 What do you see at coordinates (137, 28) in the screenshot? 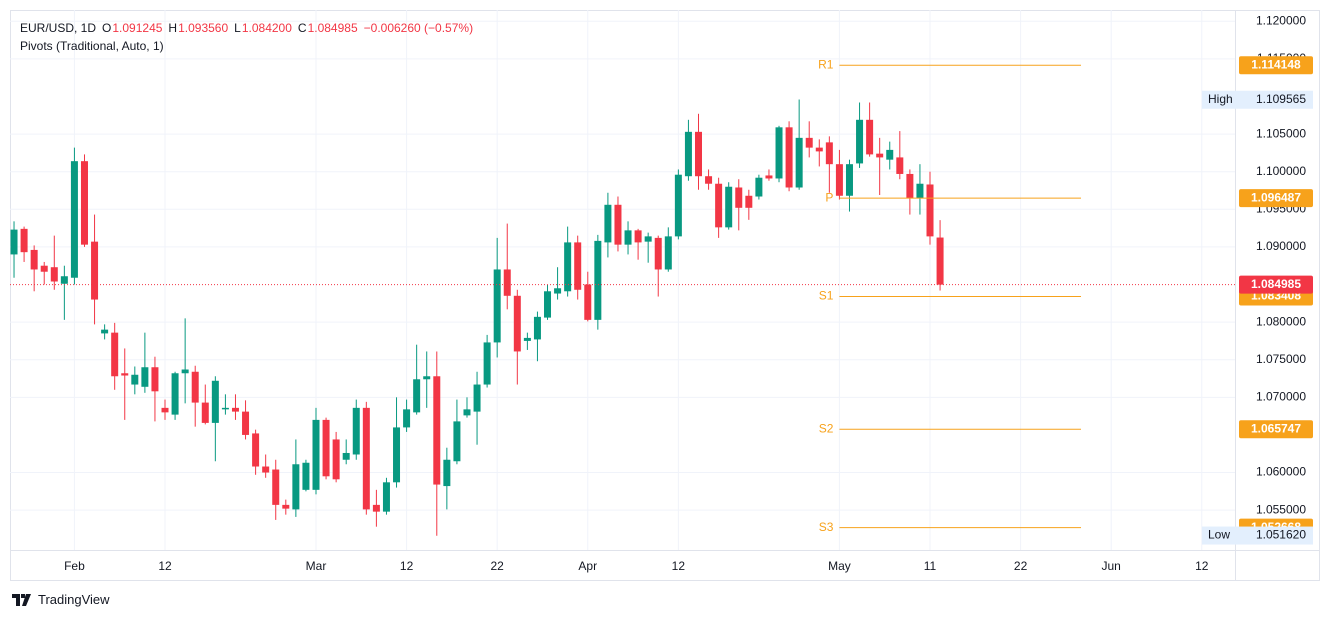
I see `field-value: 1.091245` at bounding box center [137, 28].